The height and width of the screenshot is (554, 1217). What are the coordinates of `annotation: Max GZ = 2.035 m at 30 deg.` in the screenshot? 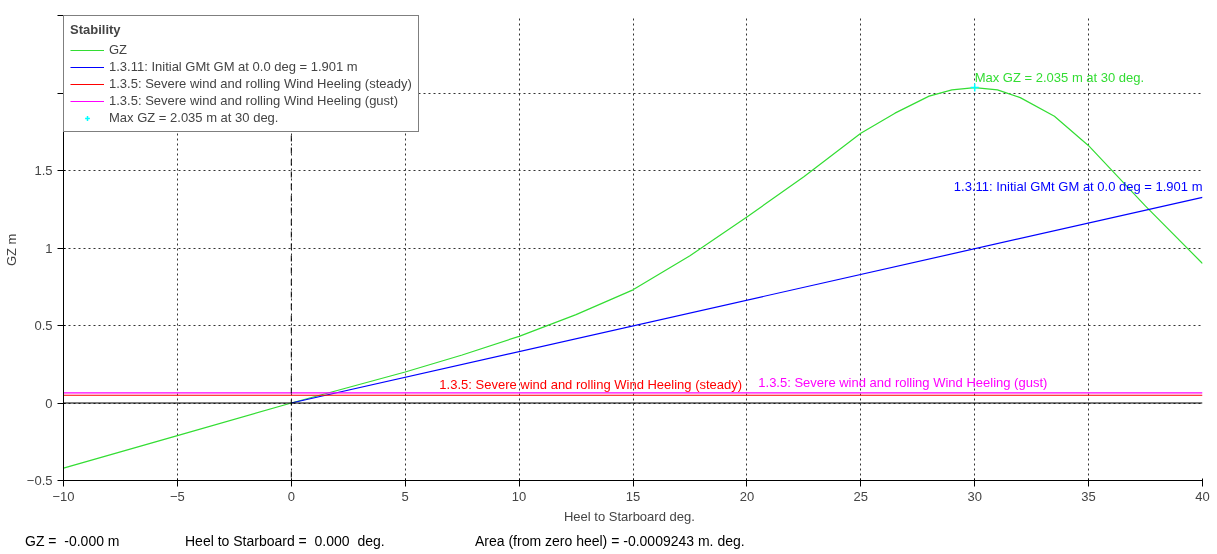 It's located at (1059, 77).